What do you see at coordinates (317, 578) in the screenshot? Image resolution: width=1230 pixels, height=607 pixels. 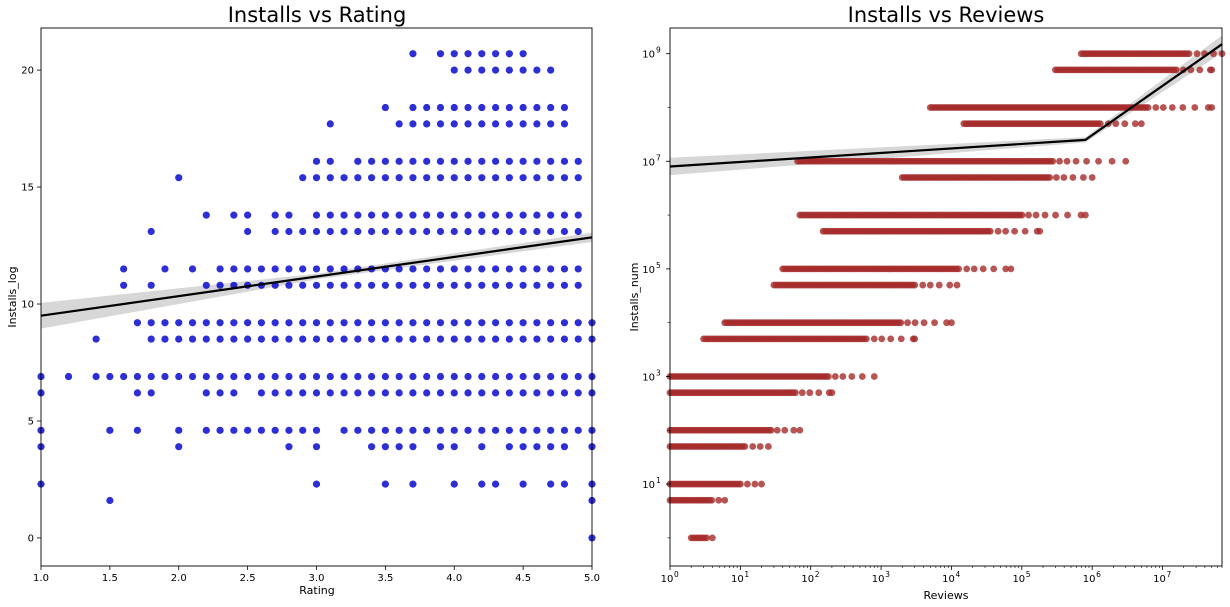 I see `x-tick-label: 3.0` at bounding box center [317, 578].